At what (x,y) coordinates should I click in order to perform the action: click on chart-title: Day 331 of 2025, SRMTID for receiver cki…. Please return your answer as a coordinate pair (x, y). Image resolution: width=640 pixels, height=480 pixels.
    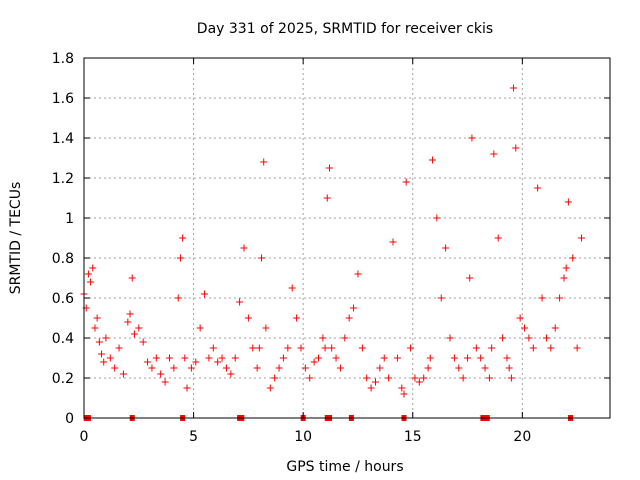
    Looking at the image, I should click on (345, 29).